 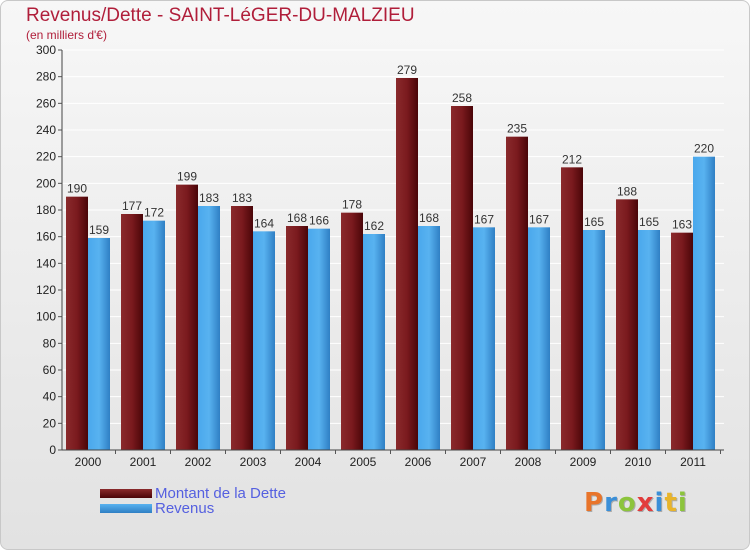 What do you see at coordinates (627, 191) in the screenshot?
I see `value-label-dette: 188` at bounding box center [627, 191].